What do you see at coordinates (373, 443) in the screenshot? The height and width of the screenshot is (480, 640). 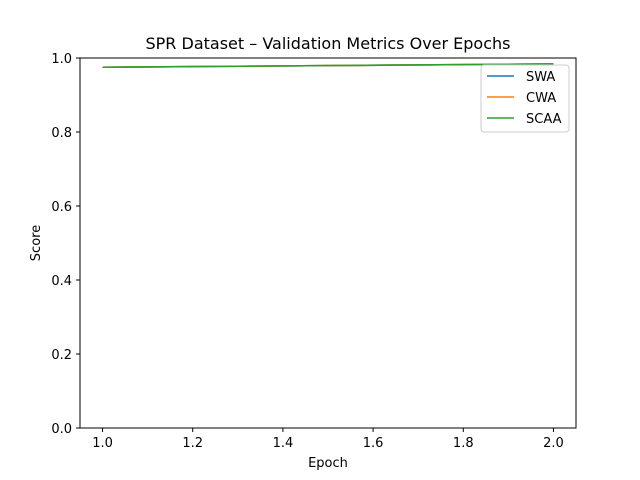 I see `x-tick-label: 1.6` at bounding box center [373, 443].